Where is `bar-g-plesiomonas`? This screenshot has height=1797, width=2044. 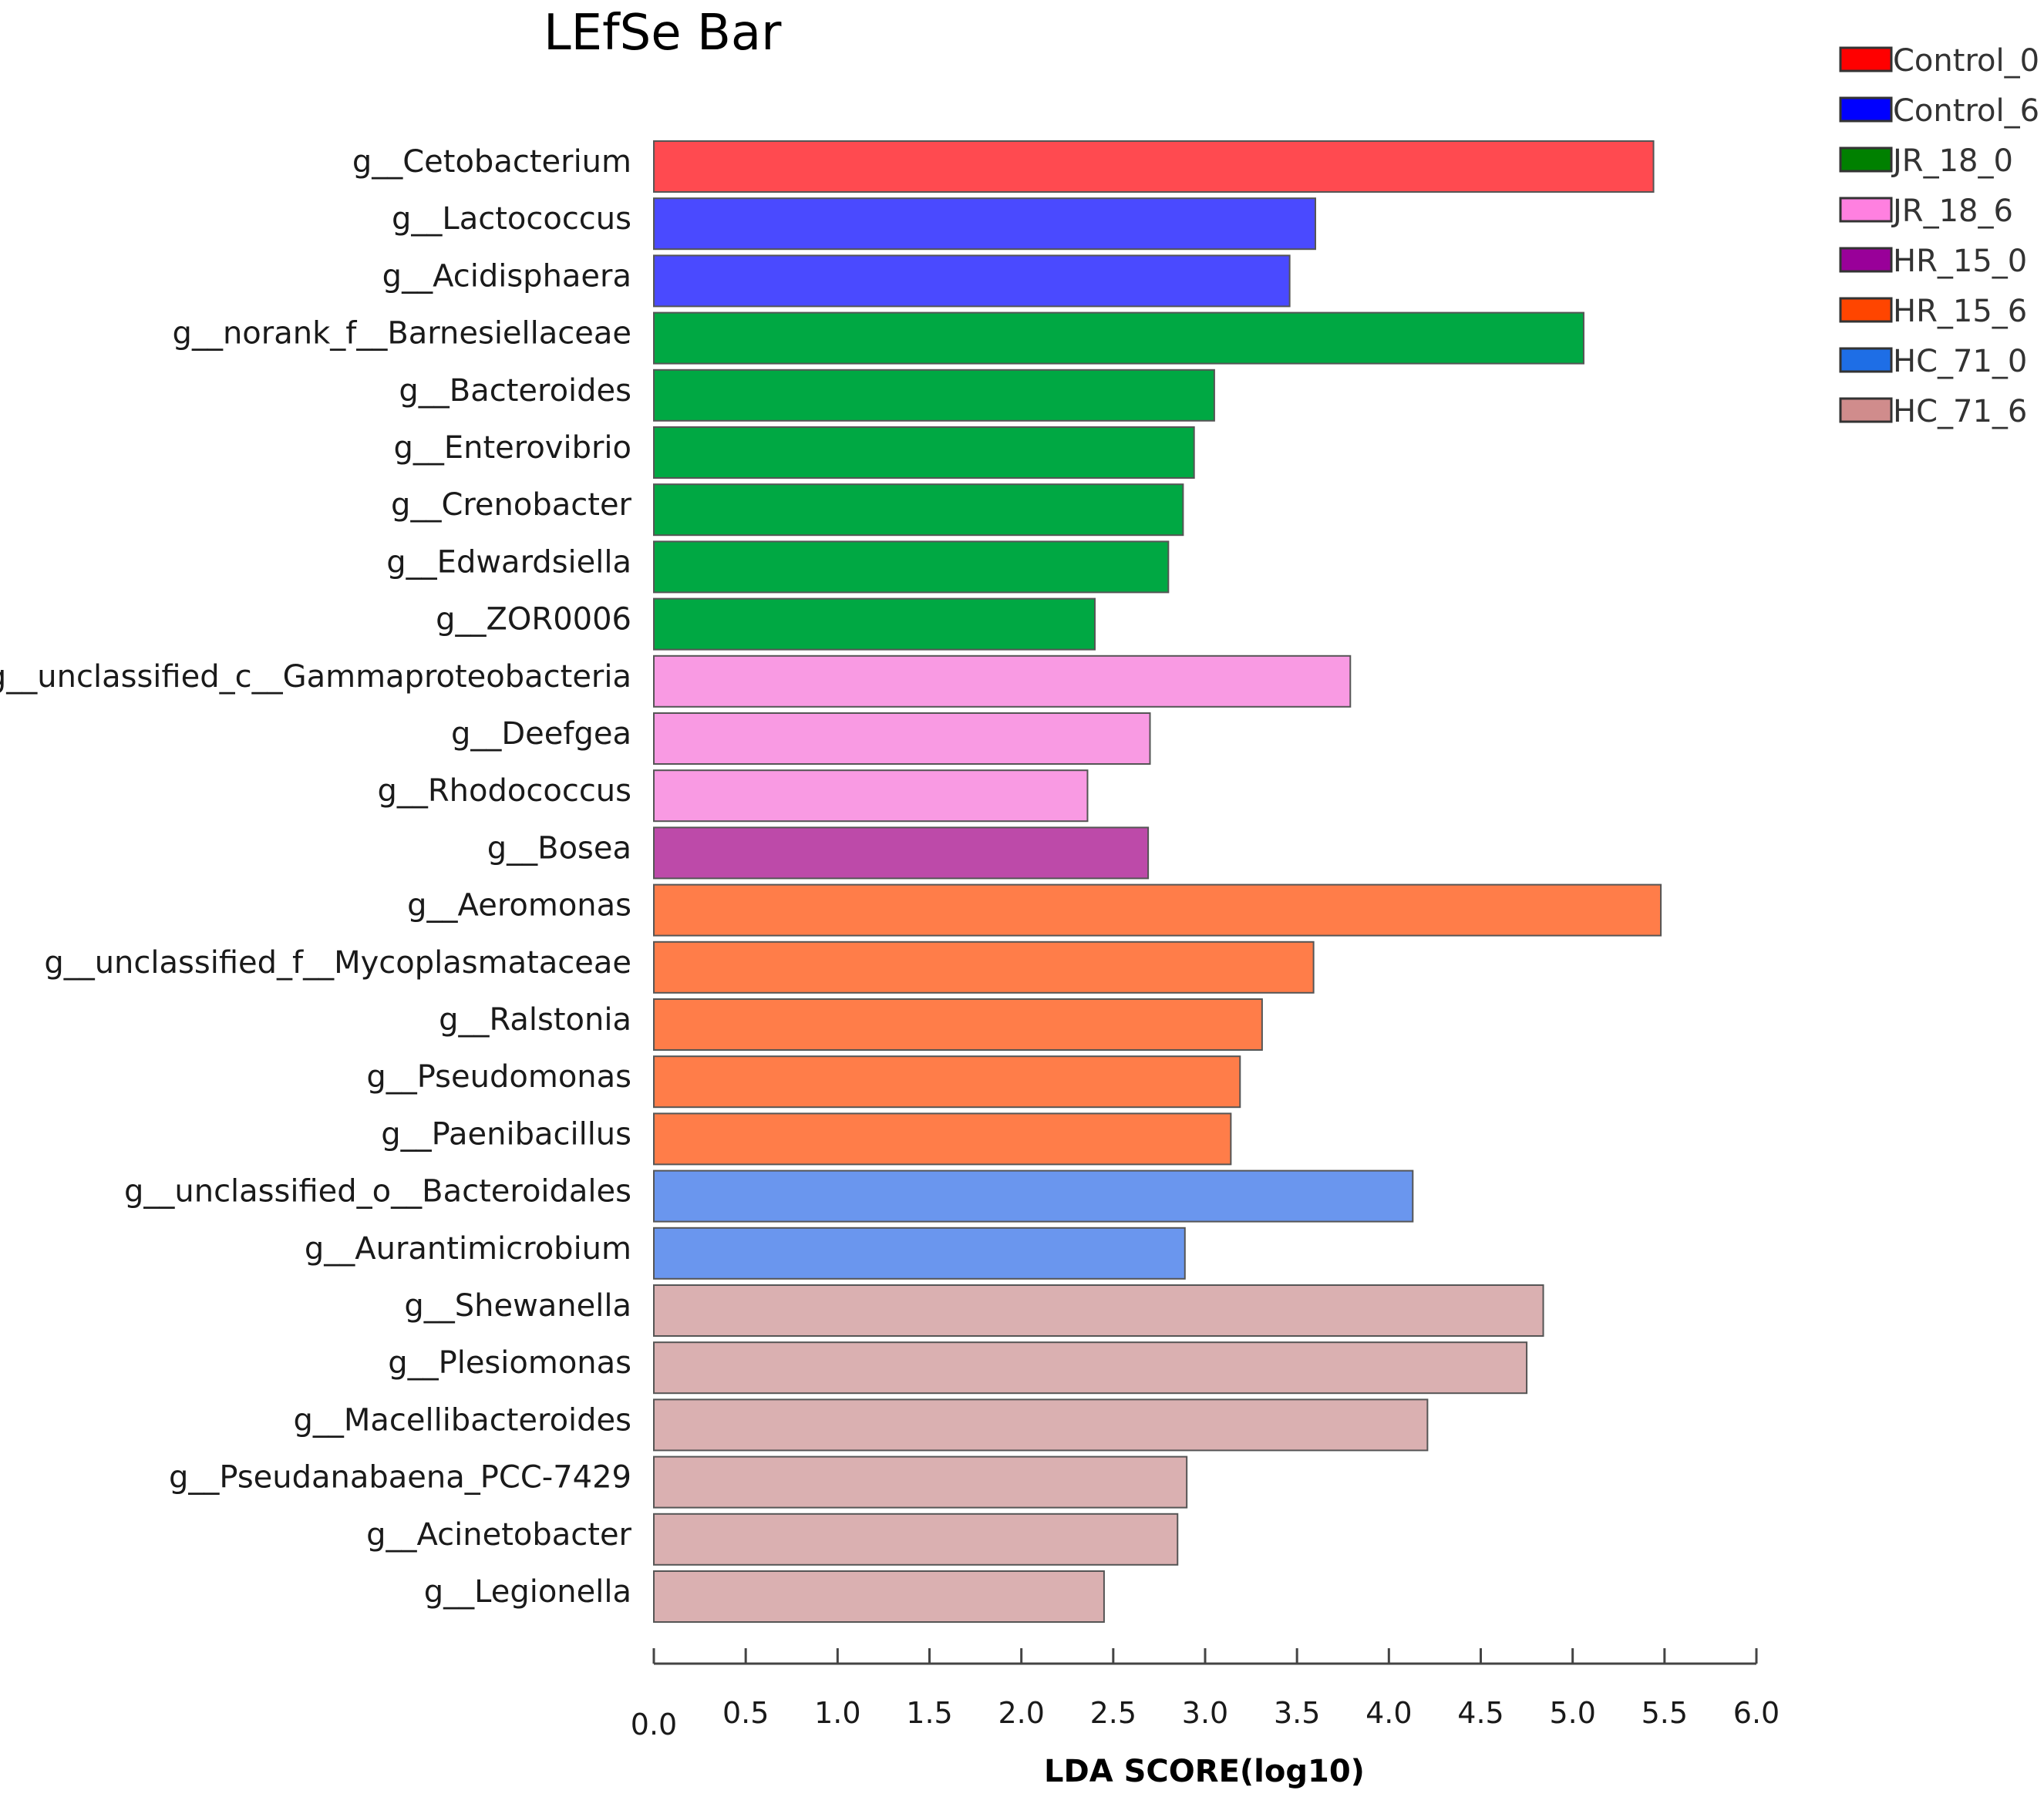
bar-g-plesiomonas is located at coordinates (1090, 1368).